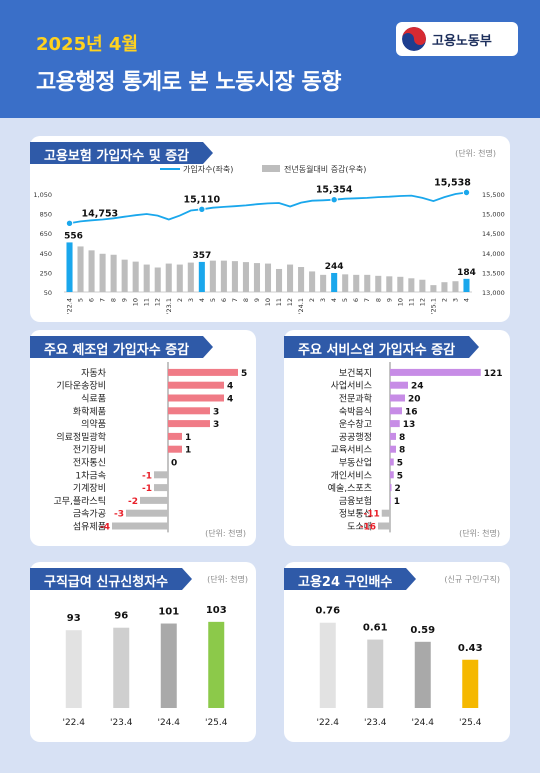 The image size is (540, 773). Describe the element at coordinates (89, 450) in the screenshot. I see `category-label: 전기장비` at that location.